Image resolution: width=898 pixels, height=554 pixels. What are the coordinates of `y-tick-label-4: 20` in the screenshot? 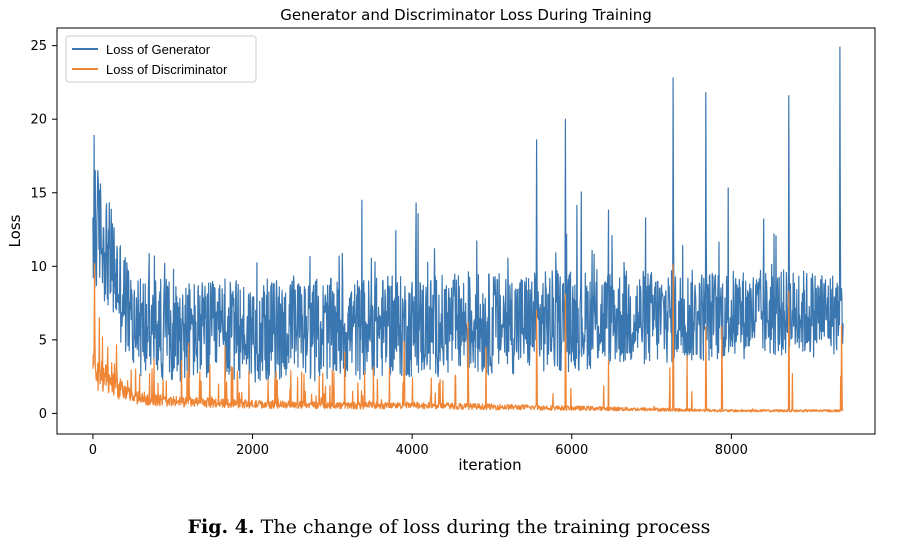 It's located at (38, 120).